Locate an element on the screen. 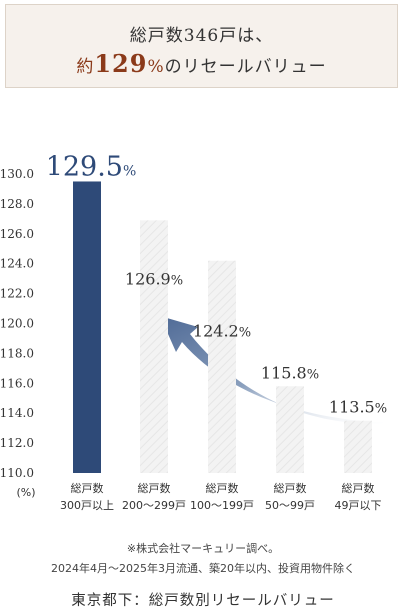 The image size is (406, 610). y-tick-label: 126.0 is located at coordinates (17, 234).